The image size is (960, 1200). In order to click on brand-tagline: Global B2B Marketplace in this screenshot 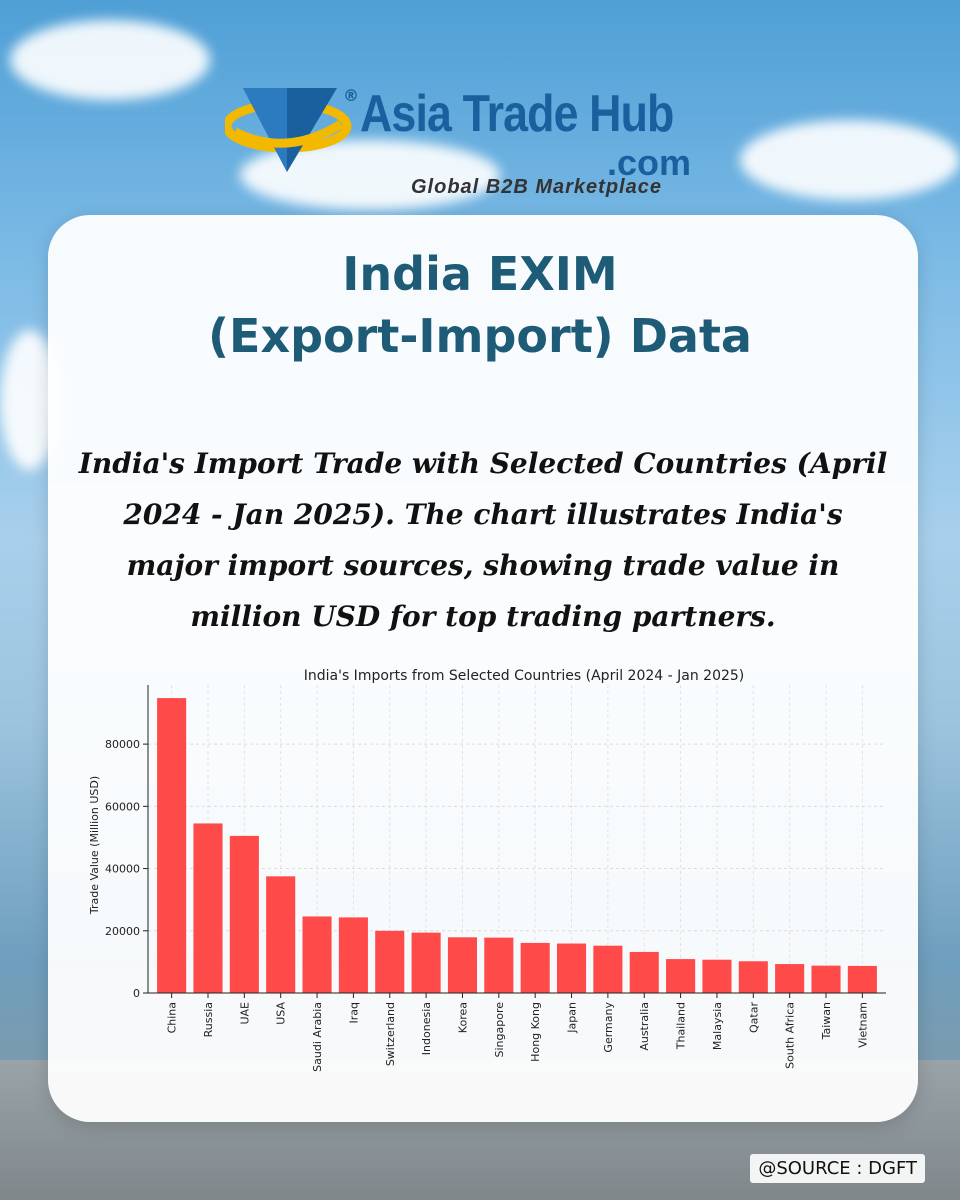, I will do `click(536, 187)`.